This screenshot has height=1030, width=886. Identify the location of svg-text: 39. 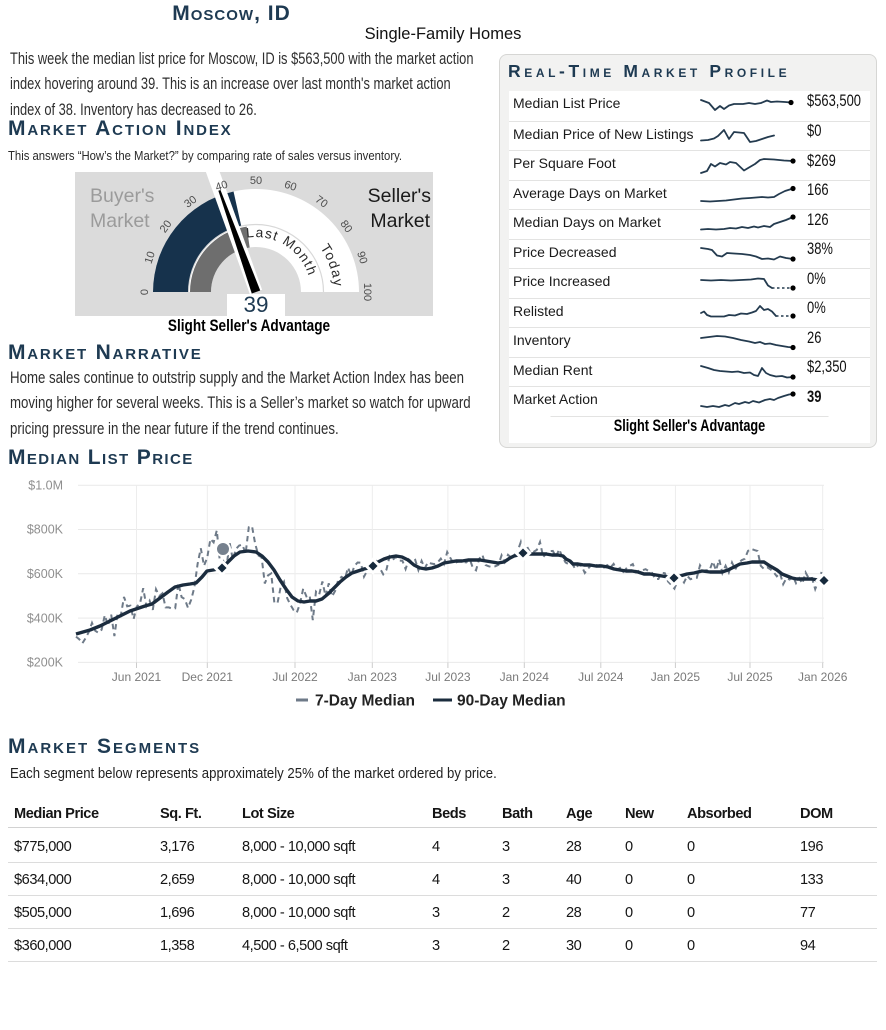
(255, 304).